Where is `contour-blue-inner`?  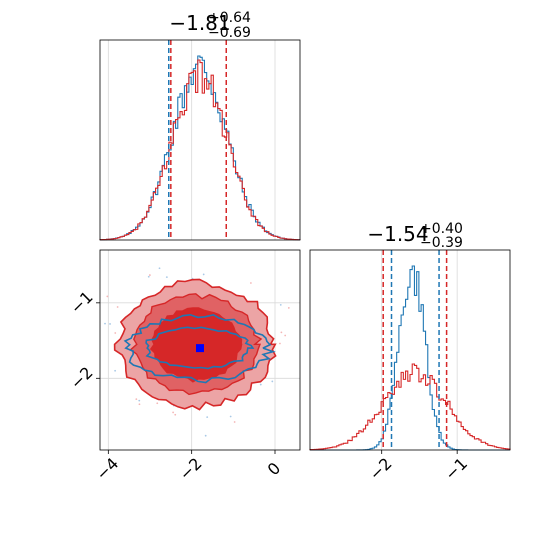
contour-blue-inner is located at coordinates (200, 348).